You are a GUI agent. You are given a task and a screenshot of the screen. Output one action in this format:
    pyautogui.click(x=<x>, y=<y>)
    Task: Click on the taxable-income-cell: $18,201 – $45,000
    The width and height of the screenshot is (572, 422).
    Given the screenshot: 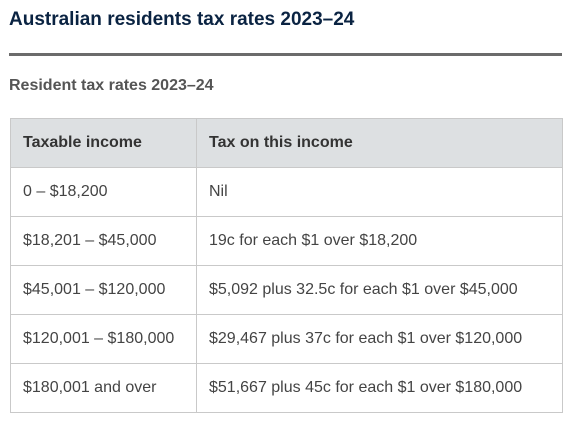 What is the action you would take?
    pyautogui.click(x=103, y=241)
    